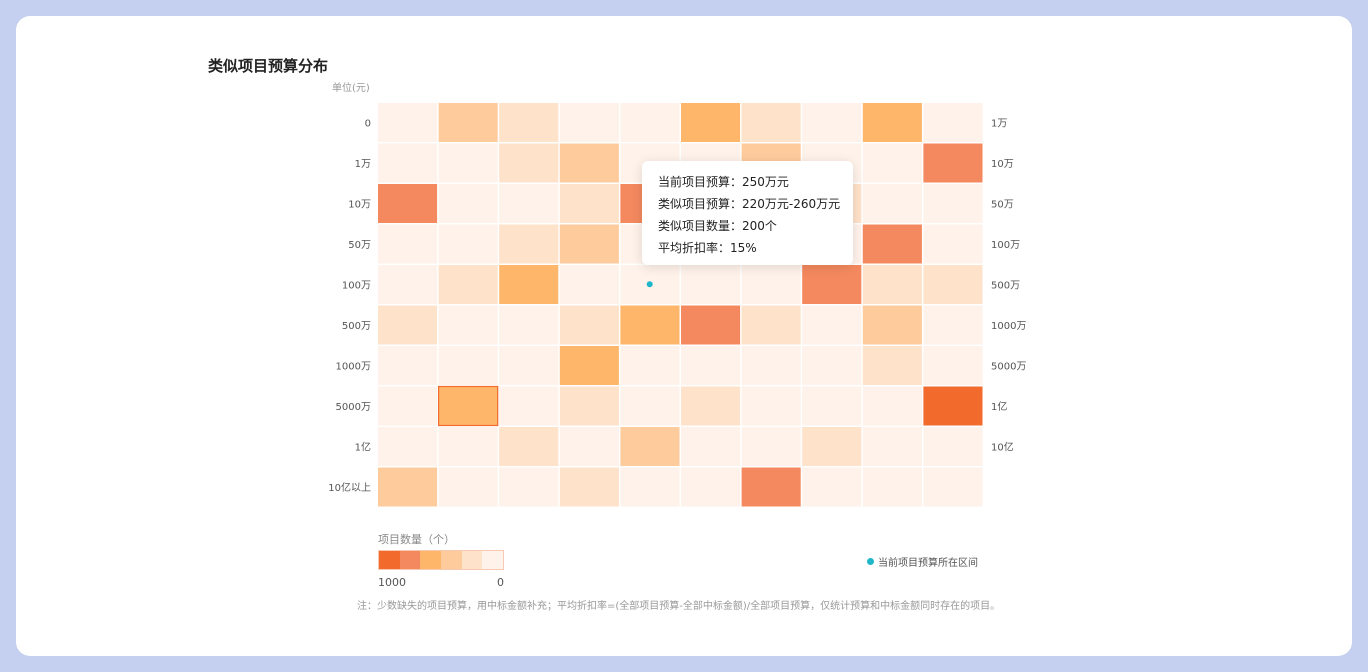  Describe the element at coordinates (953, 487) in the screenshot. I see `heatmap-cell-r9-c9` at that location.